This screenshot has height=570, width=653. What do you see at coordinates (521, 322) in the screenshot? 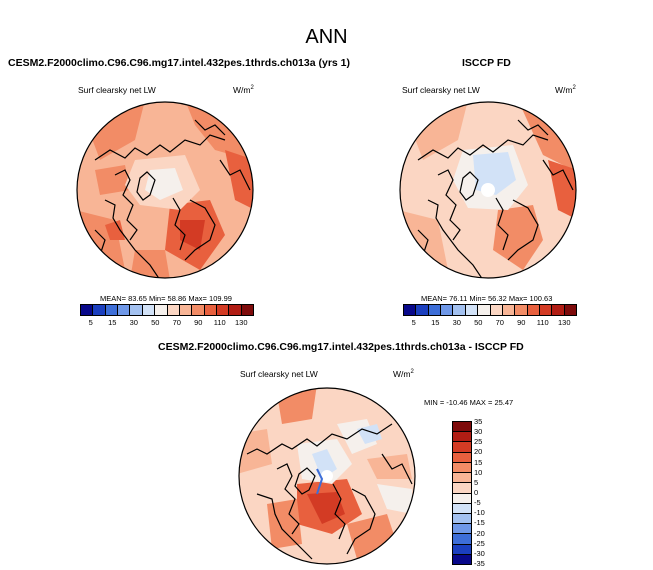
I see `right-colorbar-tick-label: 90` at bounding box center [521, 322].